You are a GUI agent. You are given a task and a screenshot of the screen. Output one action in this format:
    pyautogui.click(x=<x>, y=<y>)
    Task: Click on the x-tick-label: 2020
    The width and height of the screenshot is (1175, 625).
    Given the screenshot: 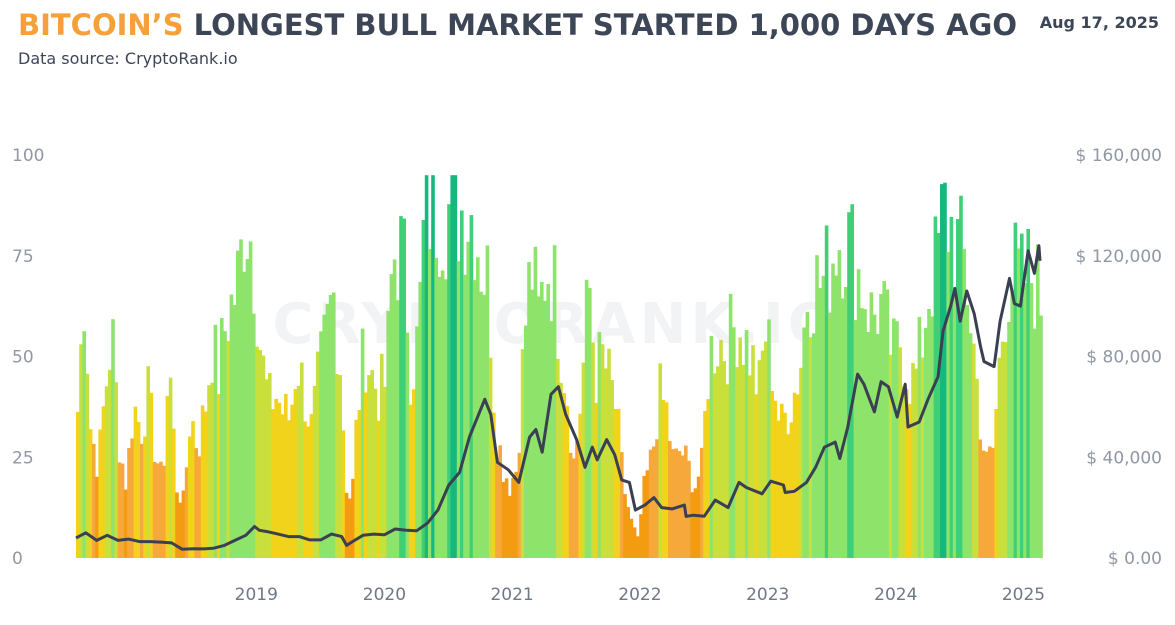 What is the action you would take?
    pyautogui.click(x=384, y=595)
    